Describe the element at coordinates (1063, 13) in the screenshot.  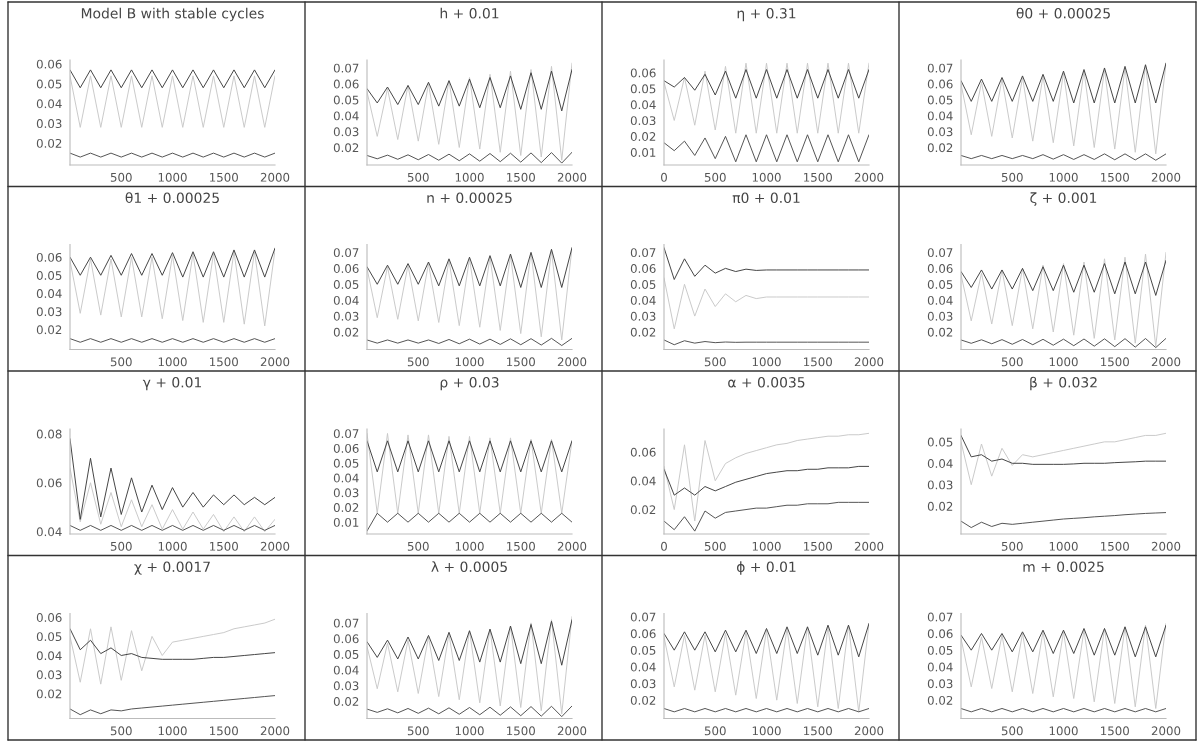
I see `chart-title: θ0 + 0.00025` at that location.